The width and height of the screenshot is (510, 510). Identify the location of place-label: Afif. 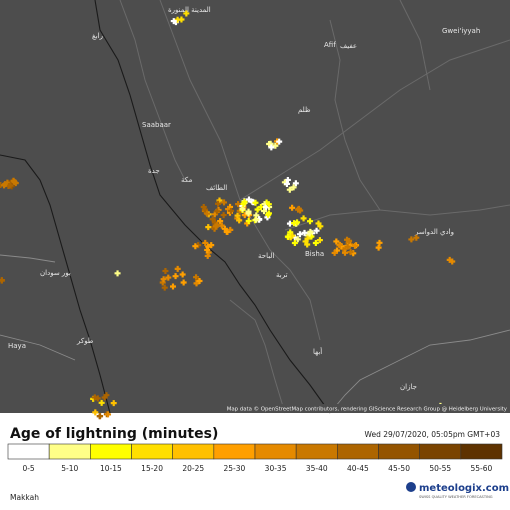
(330, 45).